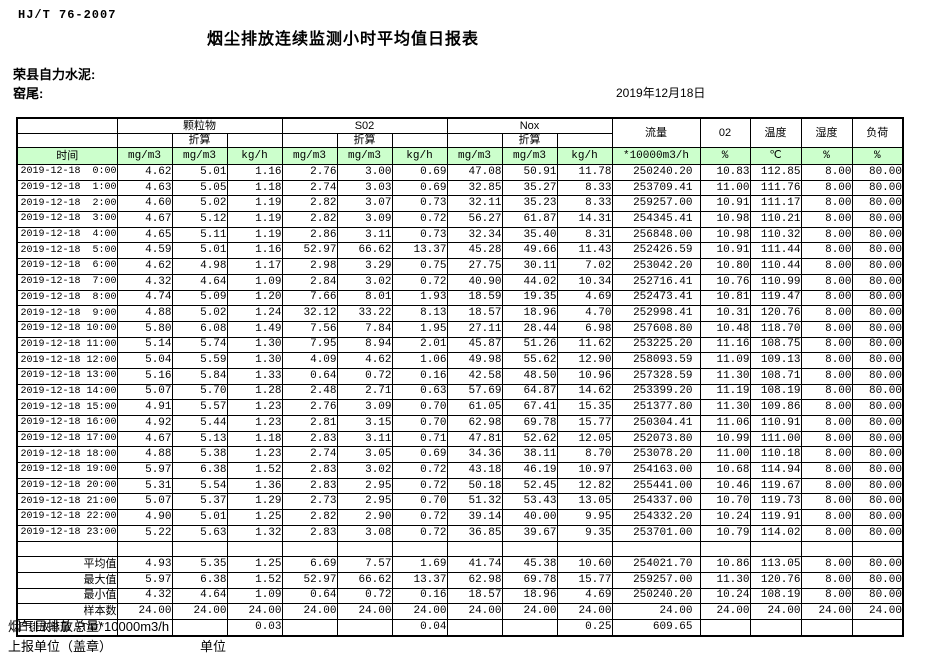  I want to click on value-cell: 4.09, so click(309, 360).